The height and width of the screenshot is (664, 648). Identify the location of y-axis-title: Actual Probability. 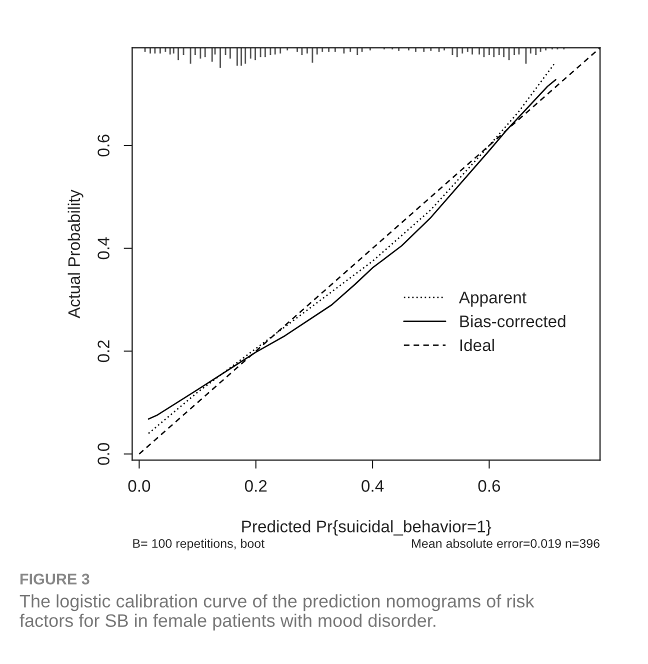
(76, 254).